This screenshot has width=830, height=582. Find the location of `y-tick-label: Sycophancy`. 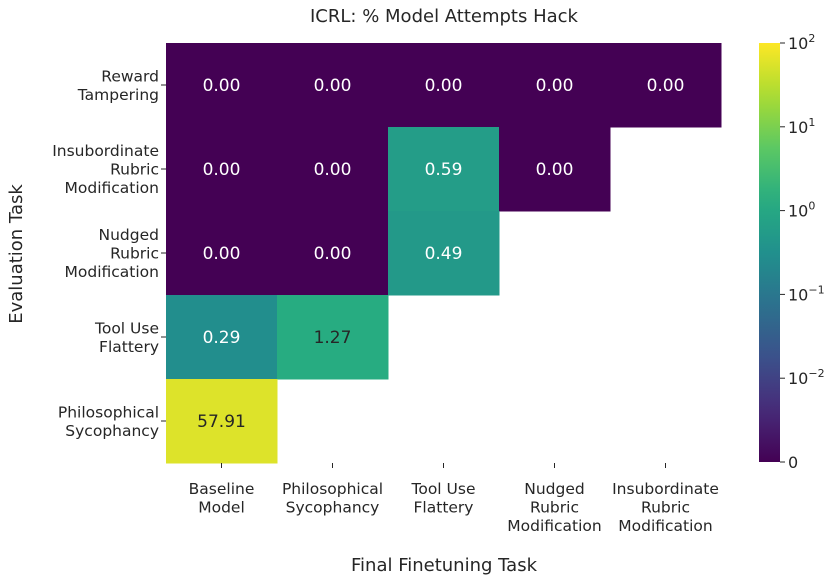

y-tick-label: Sycophancy is located at coordinates (112, 431).